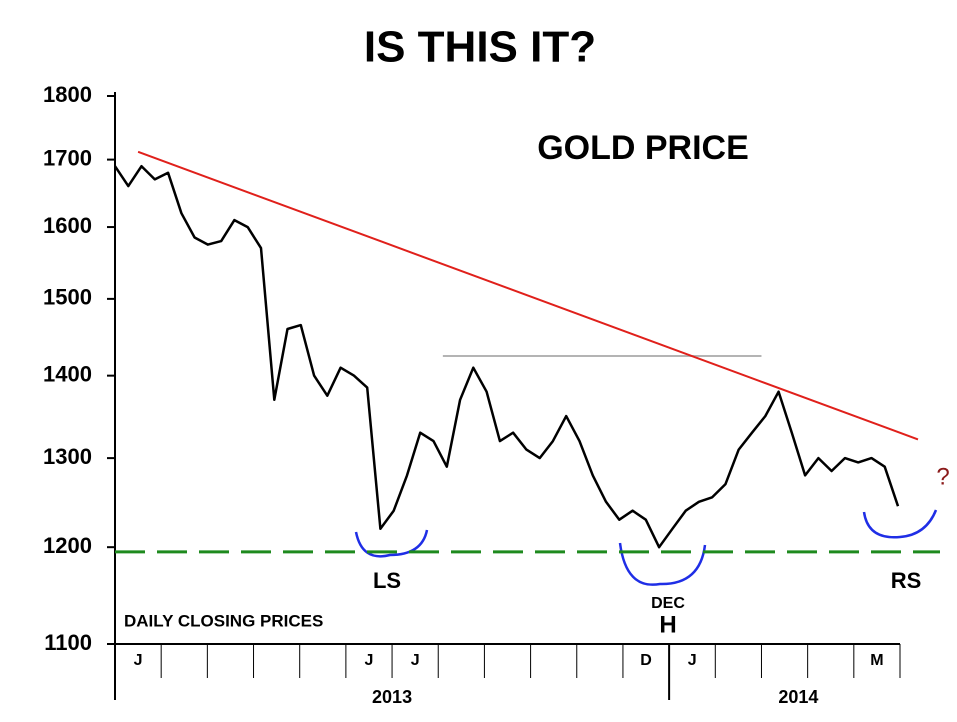 Image resolution: width=957 pixels, height=722 pixels. I want to click on y-tick-label: 1100, so click(68, 642).